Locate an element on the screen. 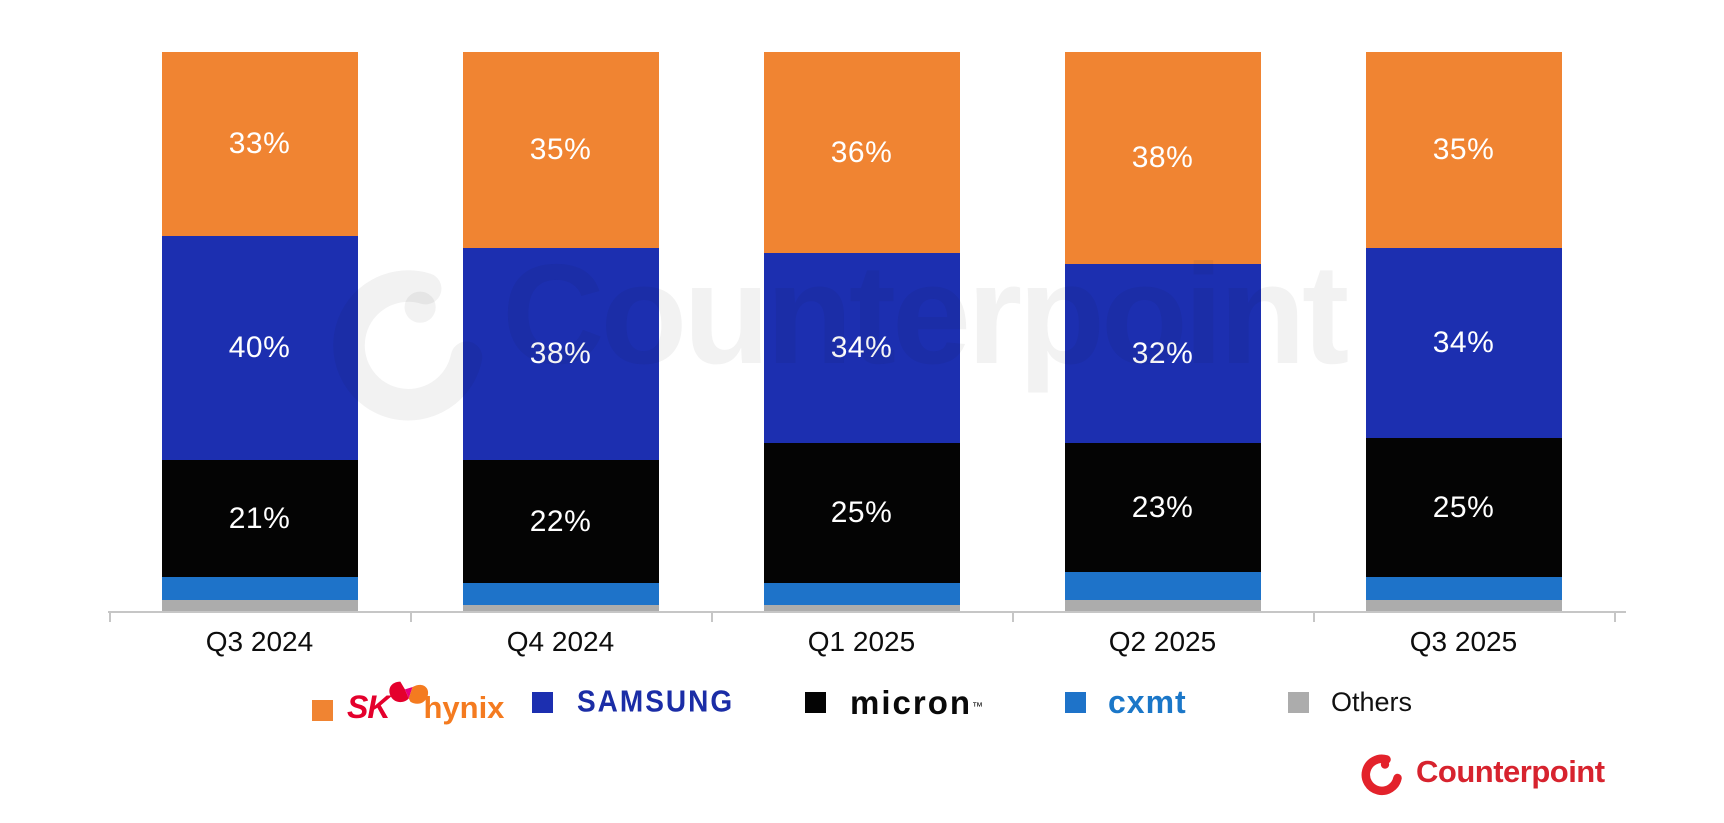  bar-segment-micron-q1-2025: 25% is located at coordinates (861, 513).